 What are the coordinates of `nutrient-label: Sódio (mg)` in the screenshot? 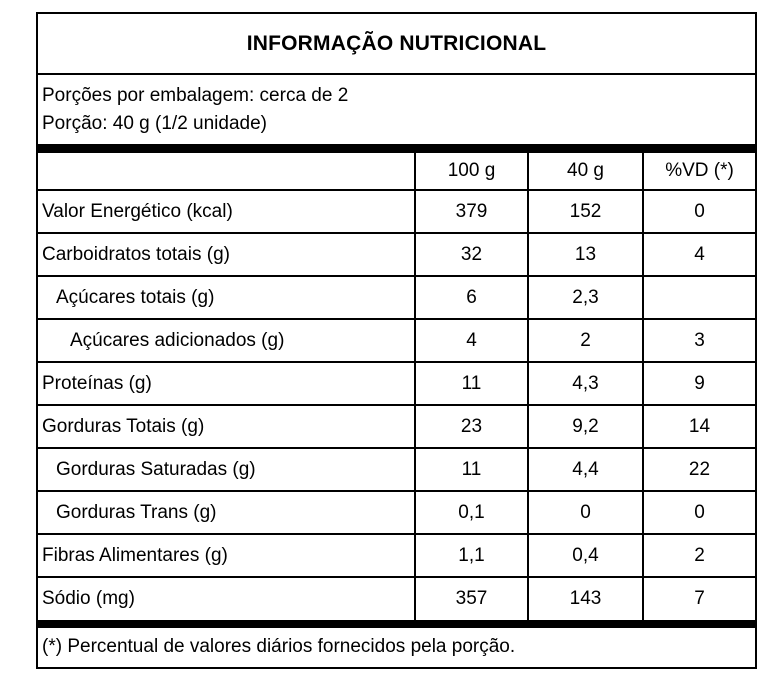 It's located at (226, 598).